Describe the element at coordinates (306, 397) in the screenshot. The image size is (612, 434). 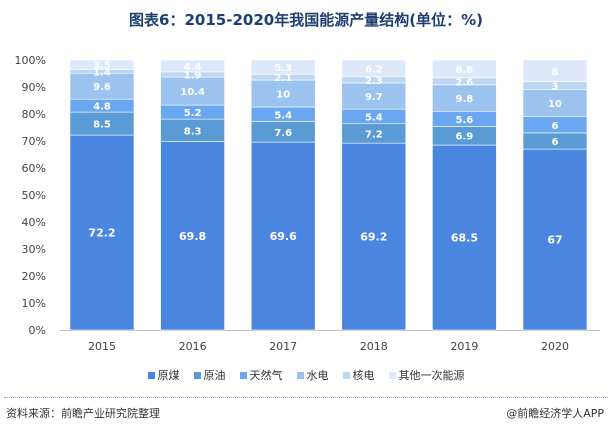
I see `footer-divider` at that location.